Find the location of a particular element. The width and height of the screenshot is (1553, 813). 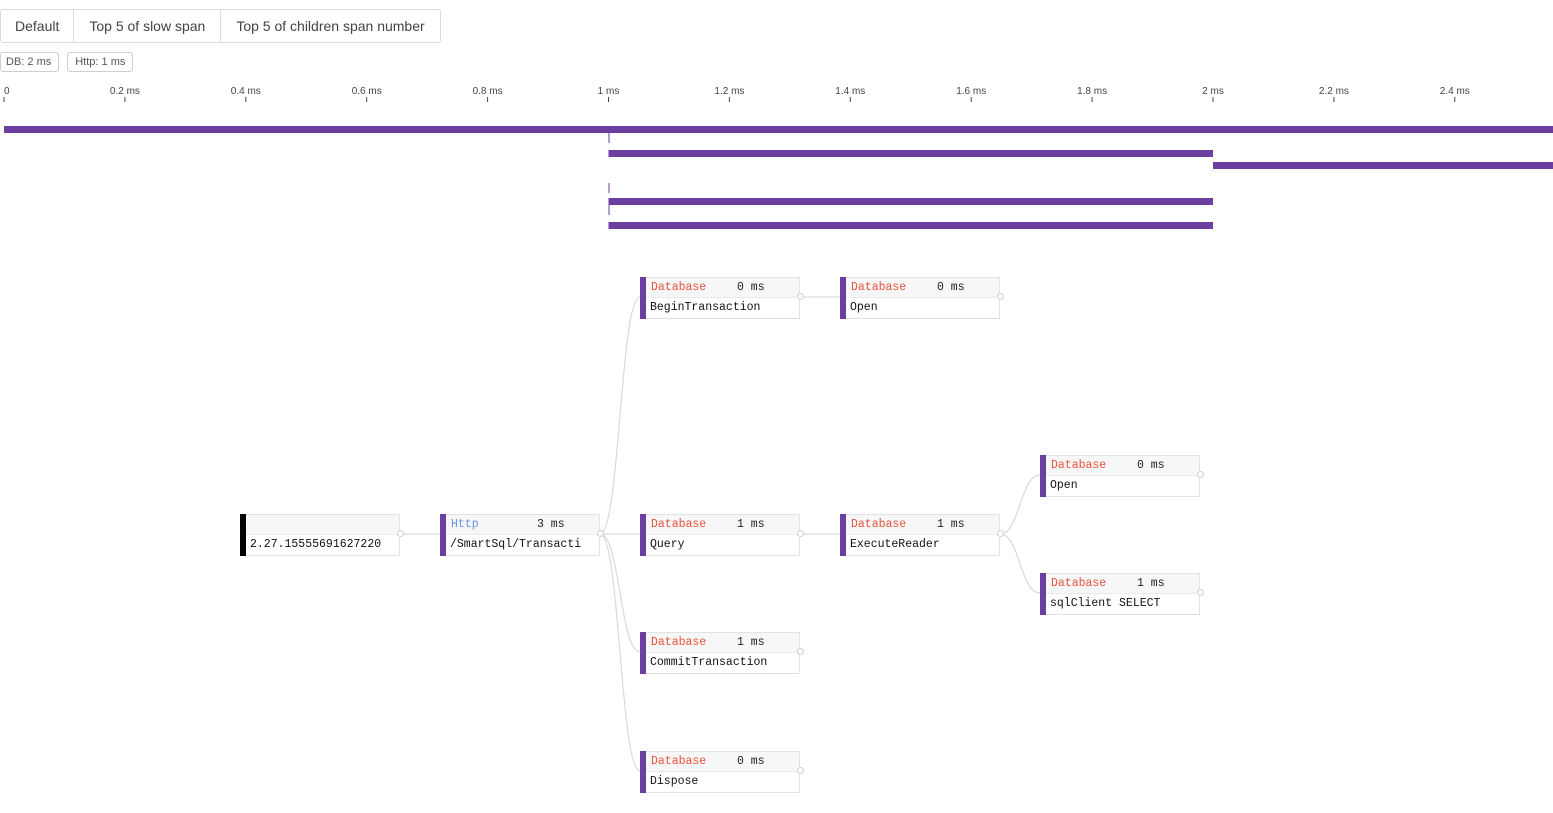

span-card: 2.27.15555691627220 is located at coordinates (323, 535).